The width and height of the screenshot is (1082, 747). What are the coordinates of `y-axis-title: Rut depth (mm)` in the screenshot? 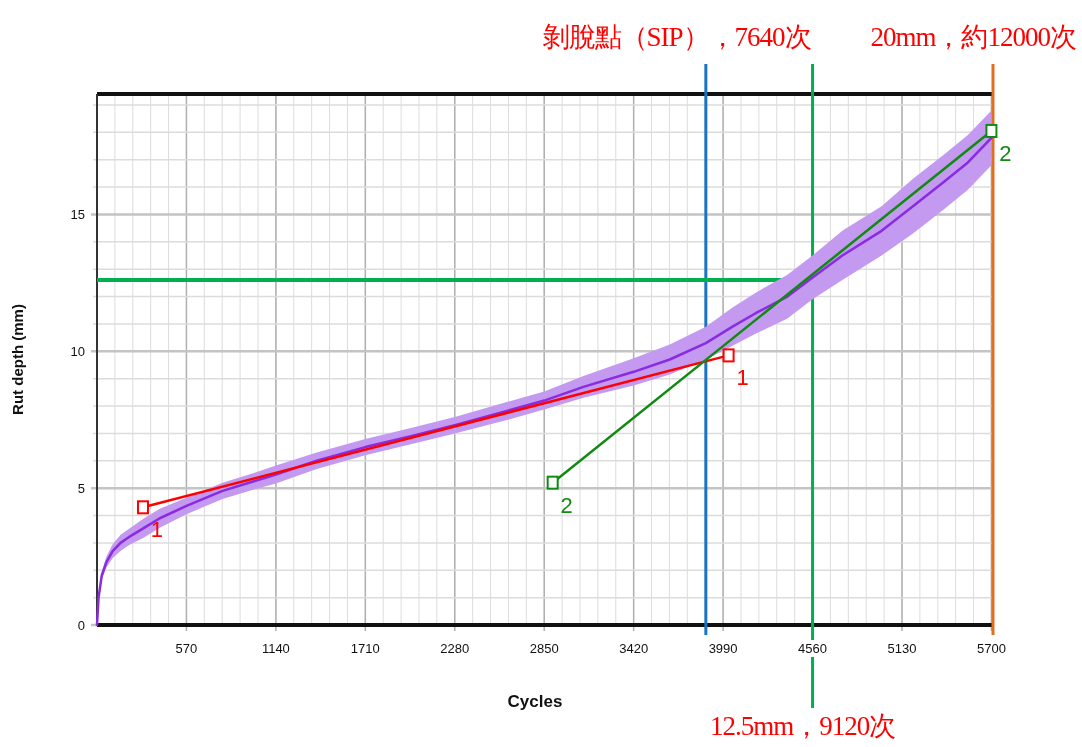 It's located at (17, 359).